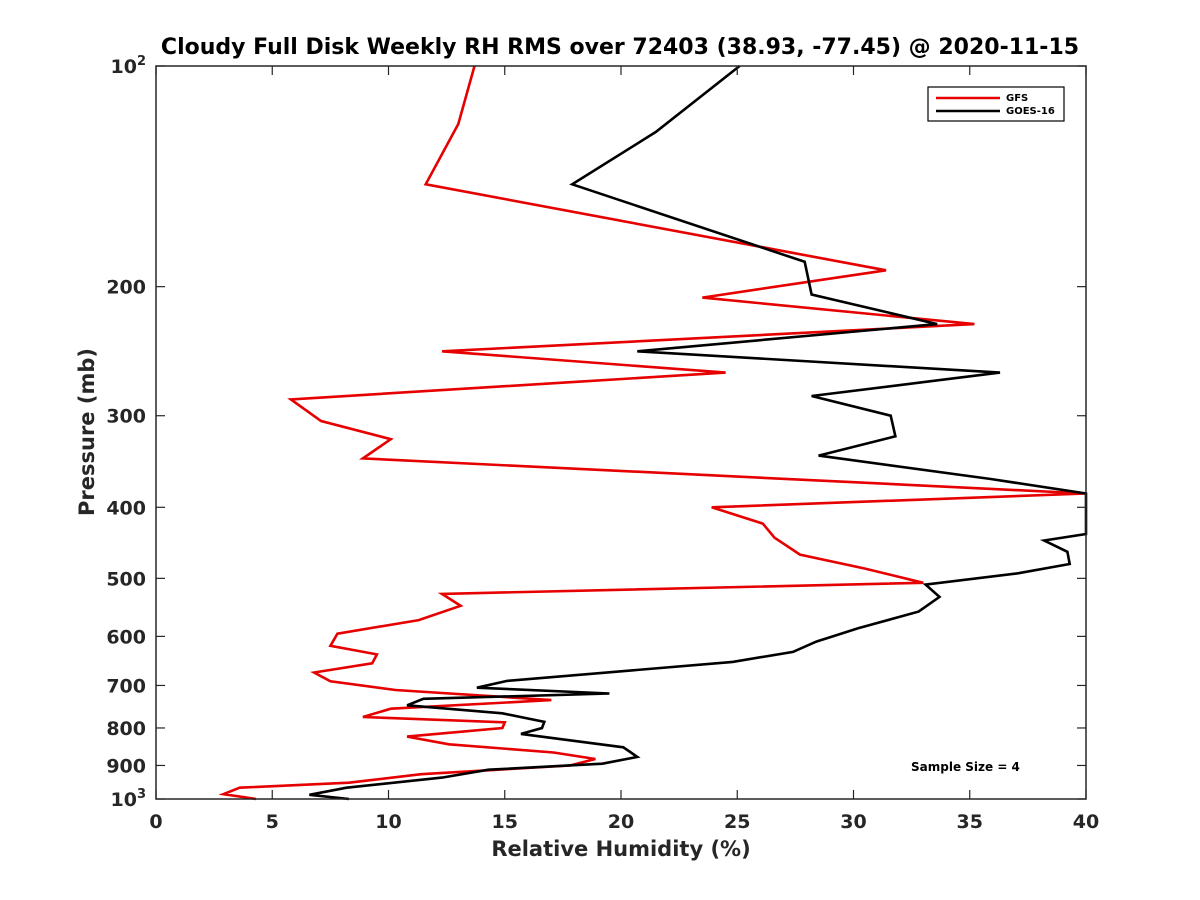  I want to click on y-tick-label: 10³, so click(129, 799).